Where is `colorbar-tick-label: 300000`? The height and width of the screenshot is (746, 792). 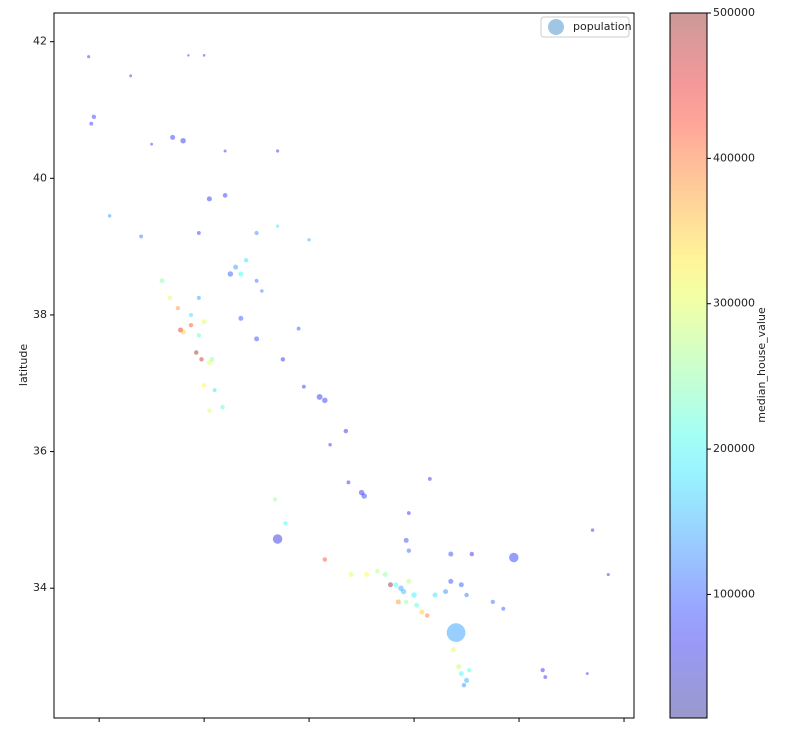
colorbar-tick-label: 300000 is located at coordinates (734, 303).